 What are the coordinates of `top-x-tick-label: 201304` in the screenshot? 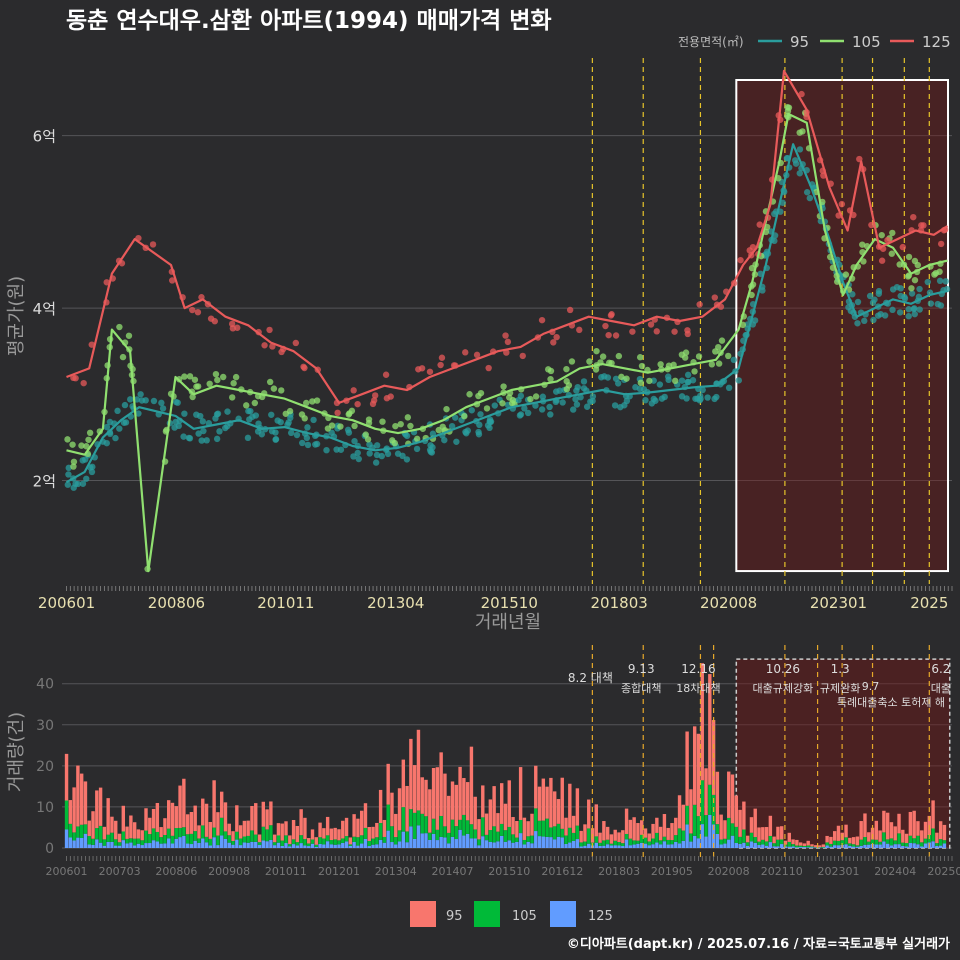 It's located at (395, 603).